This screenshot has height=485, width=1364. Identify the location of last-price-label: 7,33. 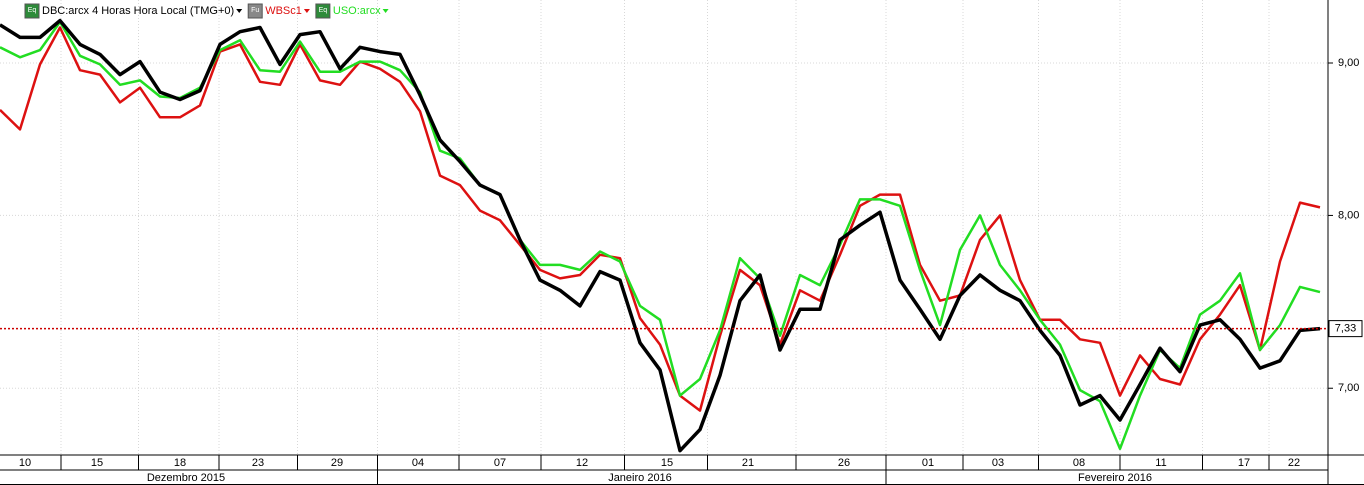
(1345, 329).